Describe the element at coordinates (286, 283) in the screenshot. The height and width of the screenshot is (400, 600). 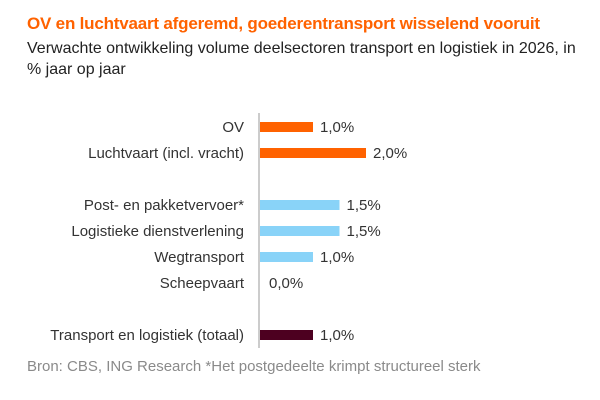
I see `data-label: 0,0%` at that location.